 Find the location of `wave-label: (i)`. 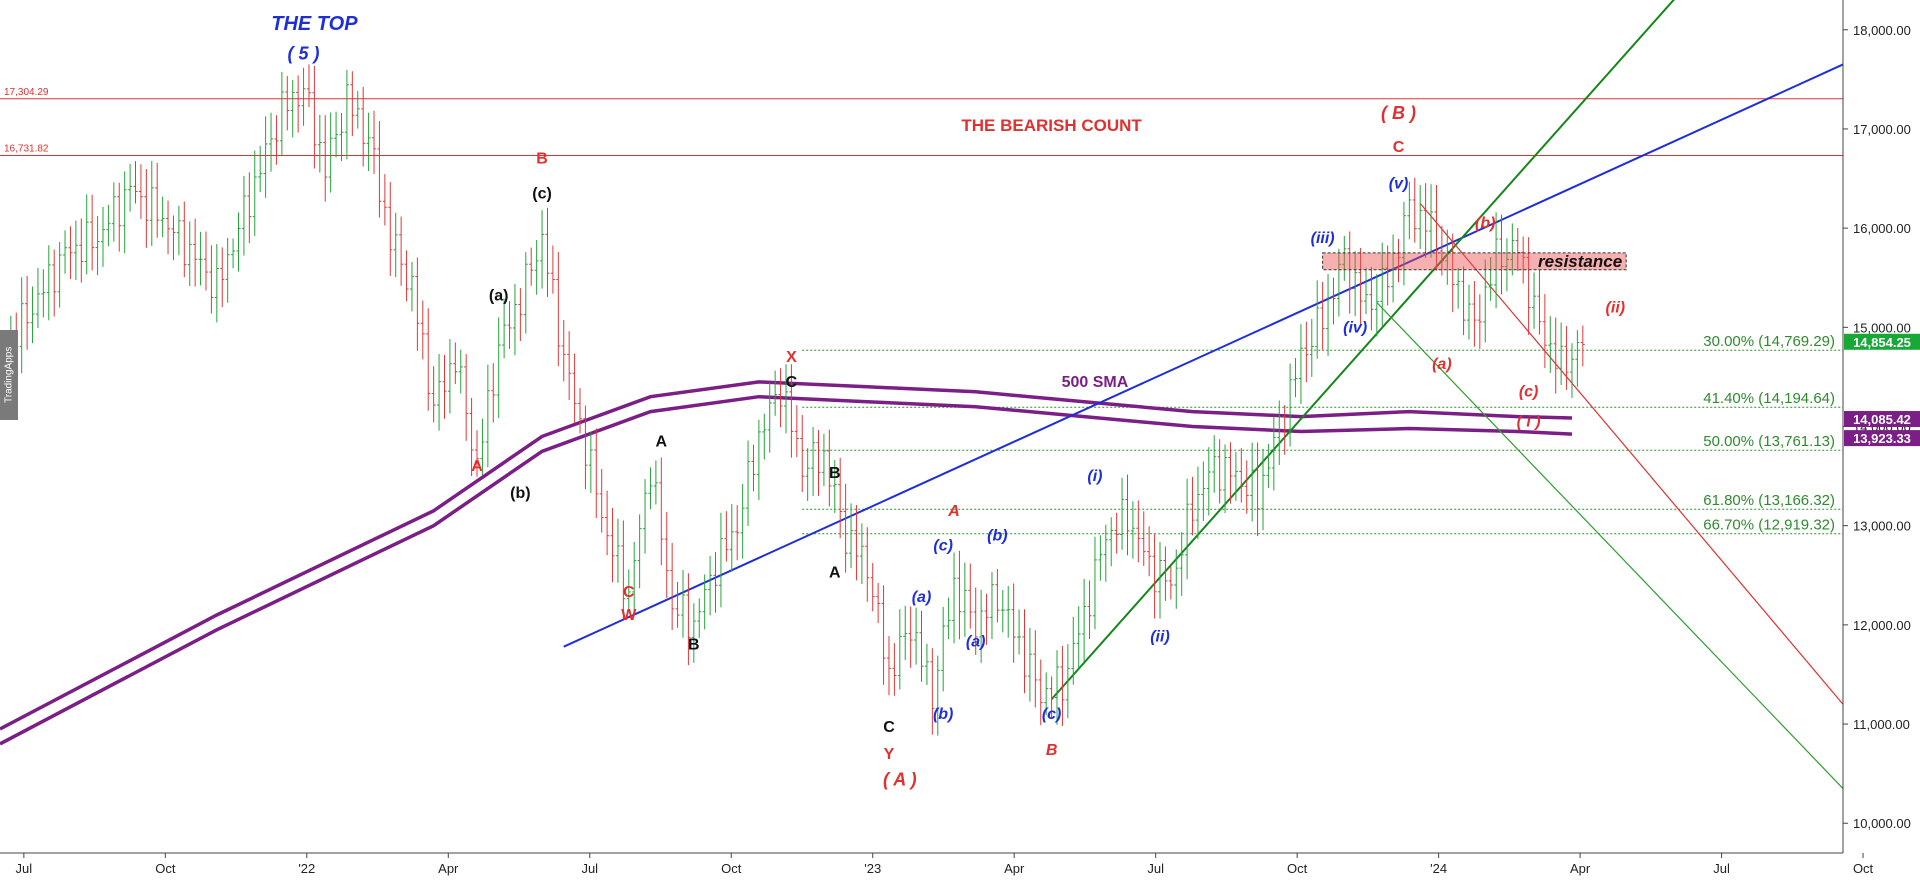

wave-label: (i) is located at coordinates (1094, 476).